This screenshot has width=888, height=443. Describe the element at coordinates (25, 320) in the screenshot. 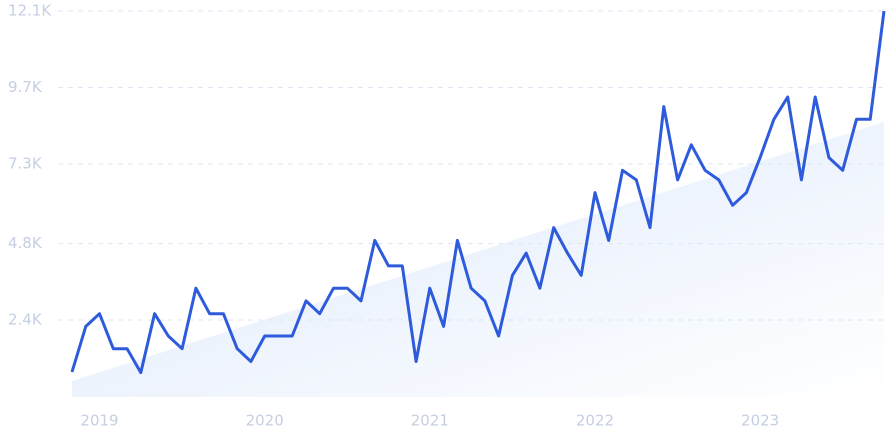

I see `y-tick-label: 2.4K` at that location.